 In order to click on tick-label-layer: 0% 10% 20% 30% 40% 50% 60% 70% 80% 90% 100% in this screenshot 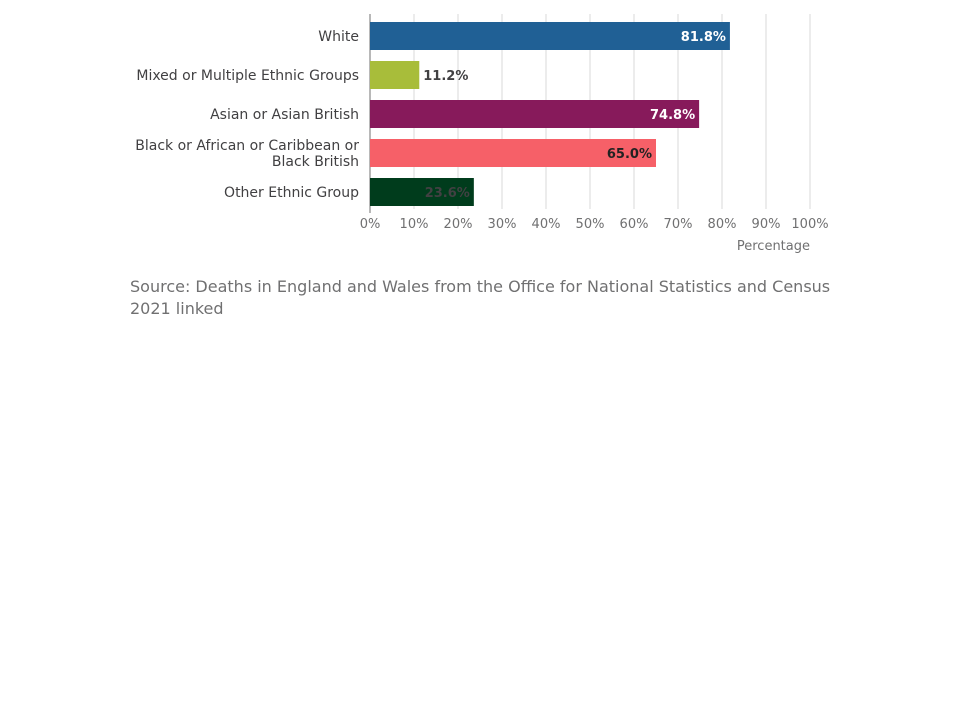, I will do `click(594, 224)`.